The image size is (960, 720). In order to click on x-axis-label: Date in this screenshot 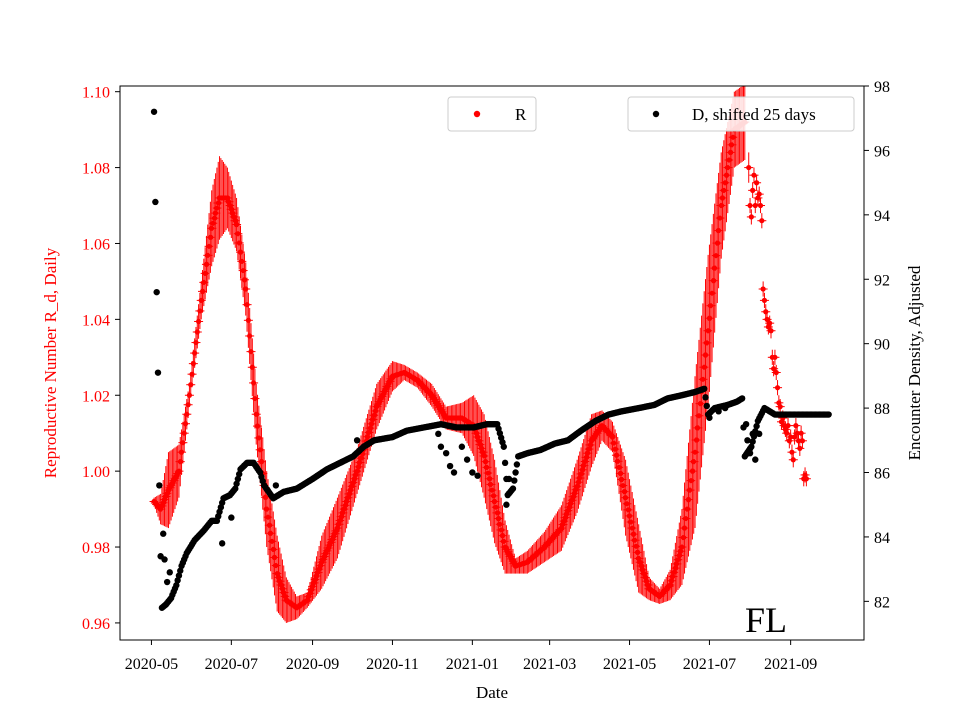, I will do `click(492, 692)`.